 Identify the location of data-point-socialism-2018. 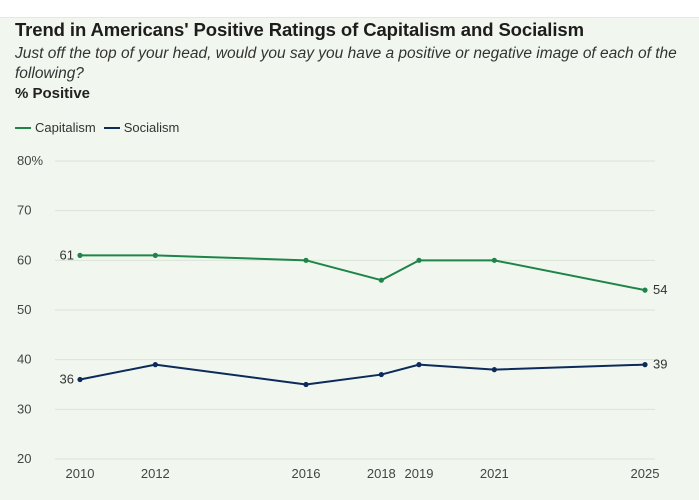
(381, 374).